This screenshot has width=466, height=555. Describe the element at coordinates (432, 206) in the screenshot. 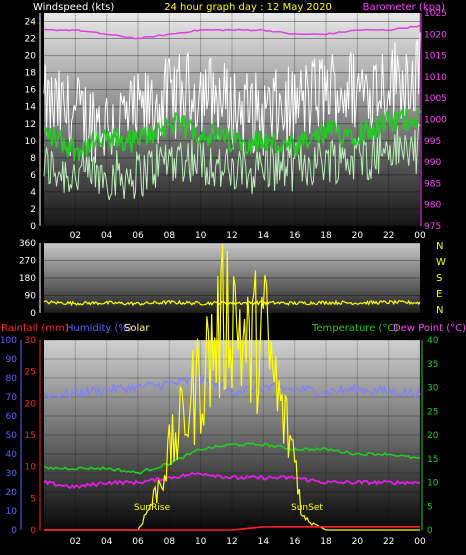

I see `barometer-tick-label: 980` at that location.